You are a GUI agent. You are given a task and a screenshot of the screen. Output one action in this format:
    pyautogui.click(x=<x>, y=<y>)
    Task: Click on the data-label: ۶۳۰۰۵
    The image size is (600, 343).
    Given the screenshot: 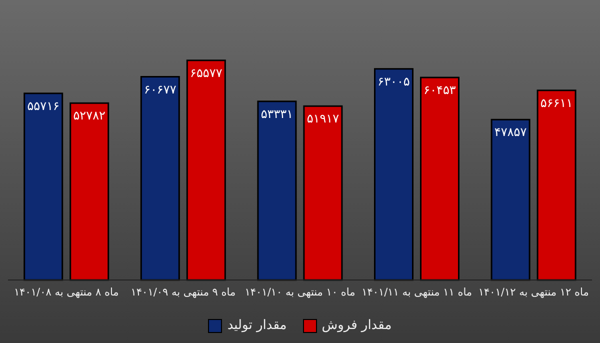 What is the action you would take?
    pyautogui.click(x=394, y=81)
    